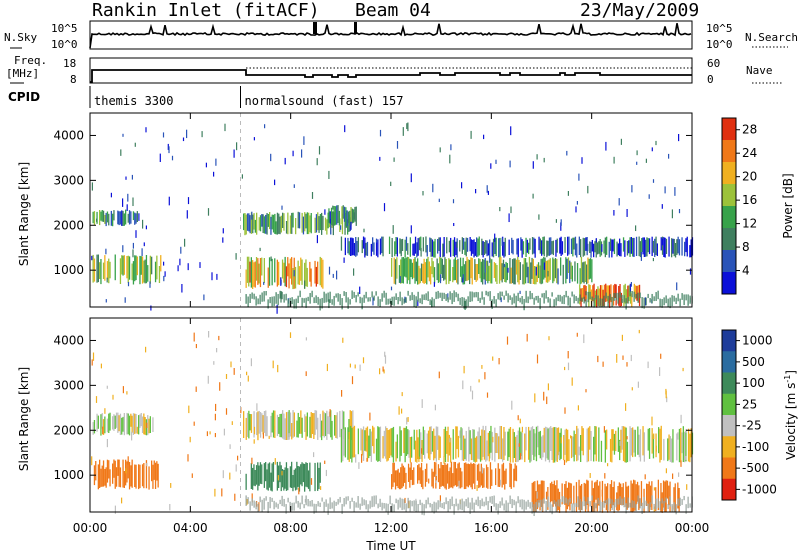 Image resolution: width=800 pixels, height=554 pixels. I want to click on nave-tick-top: 60, so click(713, 63).